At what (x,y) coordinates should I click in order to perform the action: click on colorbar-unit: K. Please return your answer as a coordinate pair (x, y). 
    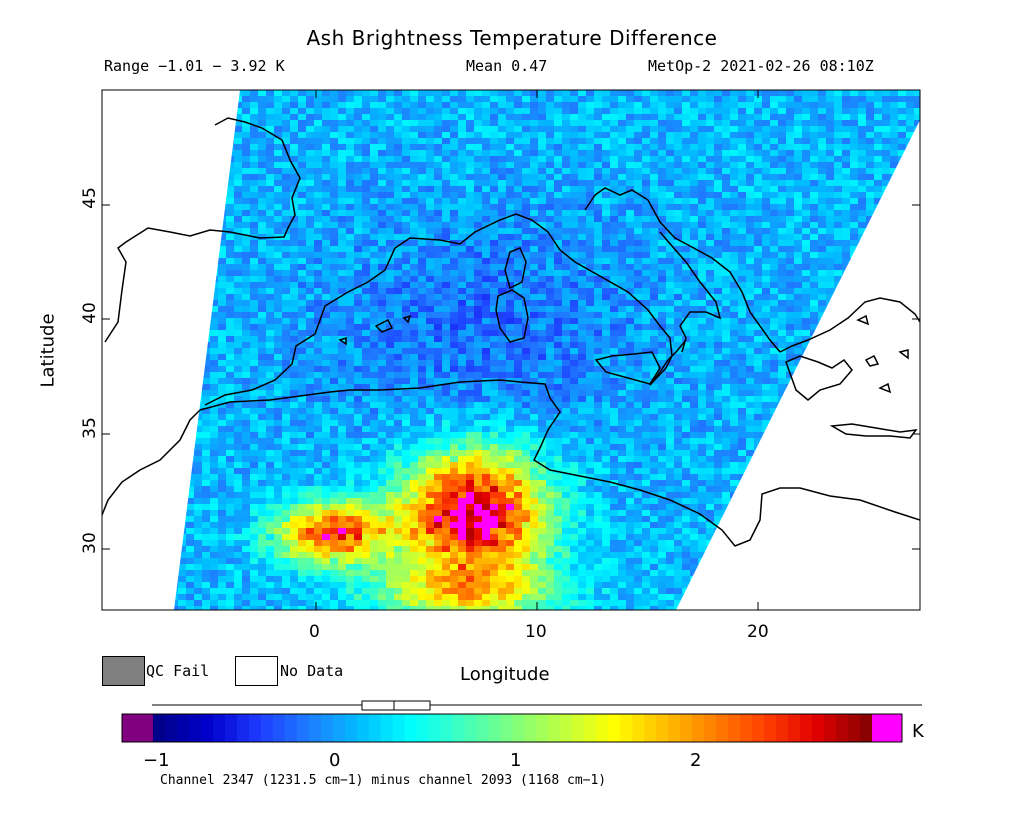
    Looking at the image, I should click on (918, 731).